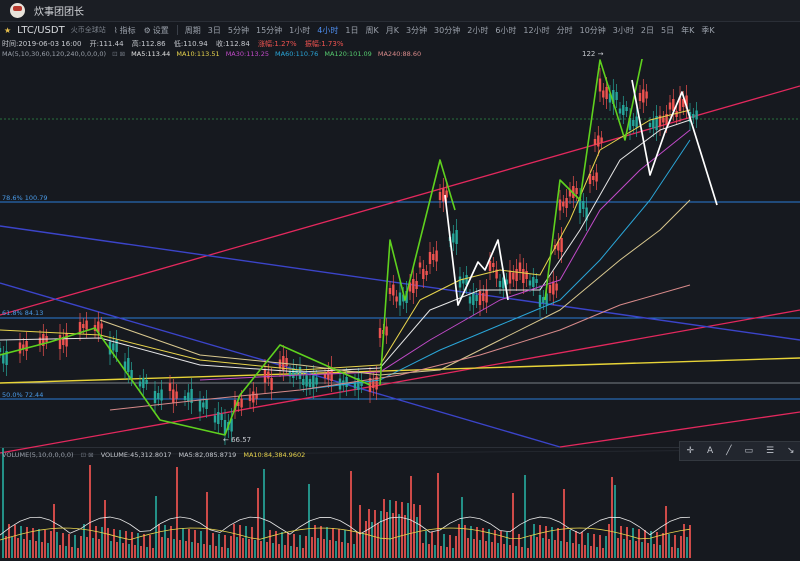 Image resolution: width=800 pixels, height=561 pixels. I want to click on text-tool-icon: A, so click(710, 451).